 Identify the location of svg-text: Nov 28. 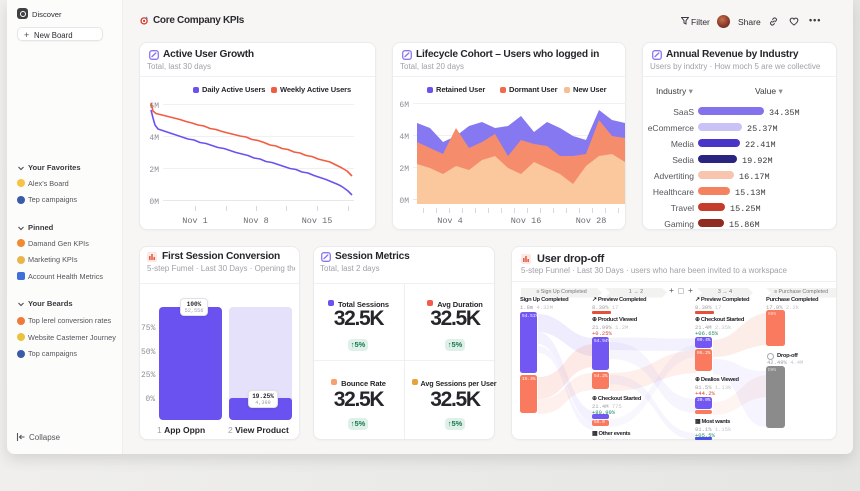
(591, 221).